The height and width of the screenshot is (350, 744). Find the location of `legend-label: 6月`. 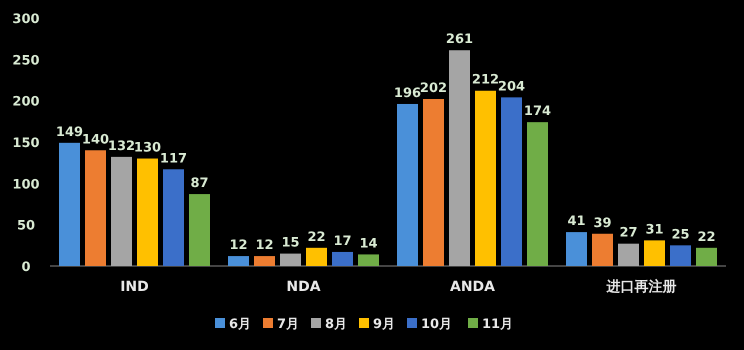

legend-label: 6月 is located at coordinates (240, 324).